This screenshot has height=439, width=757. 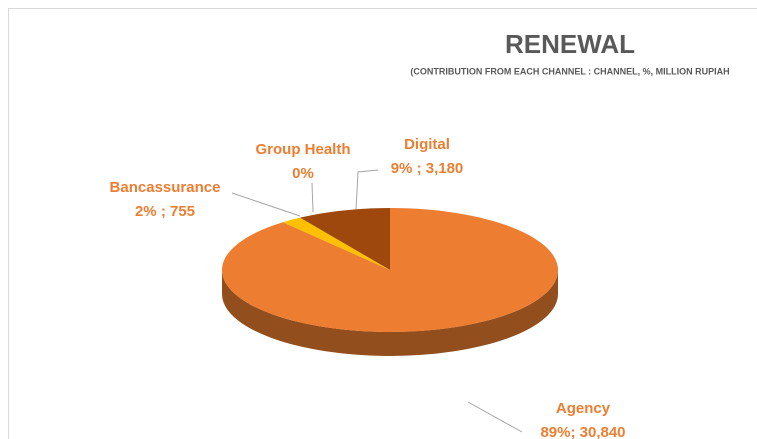 What do you see at coordinates (302, 149) in the screenshot?
I see `label-name: Group Health` at bounding box center [302, 149].